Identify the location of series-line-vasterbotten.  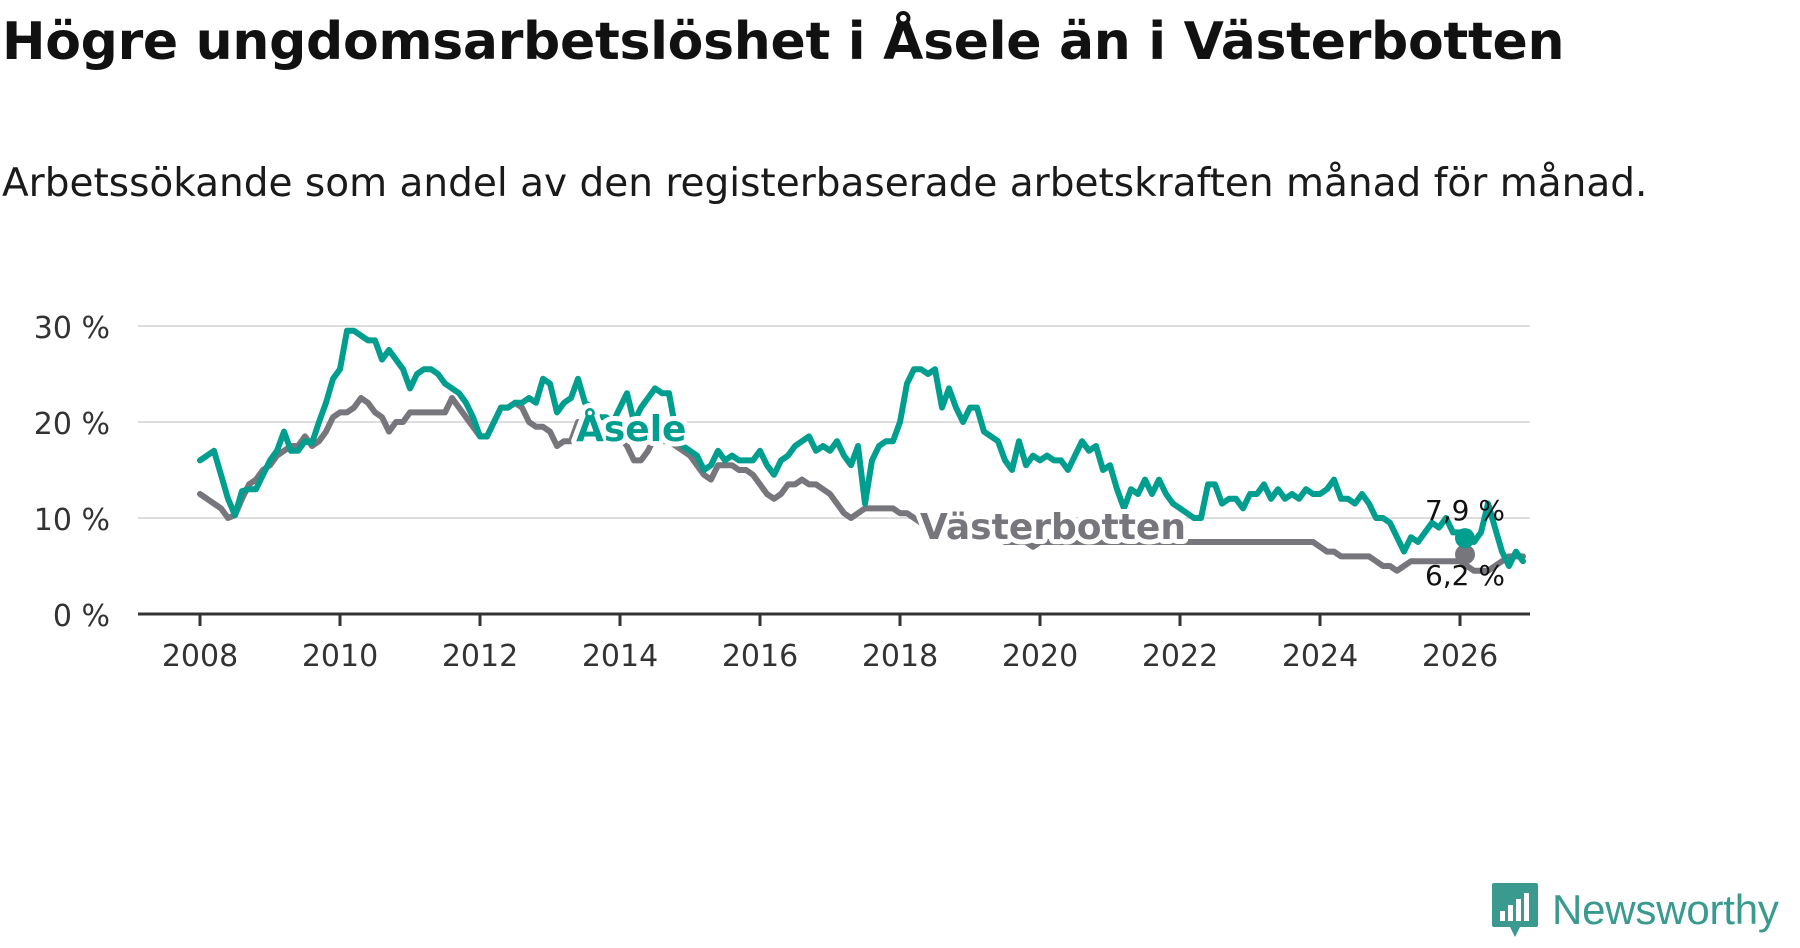
(861, 484).